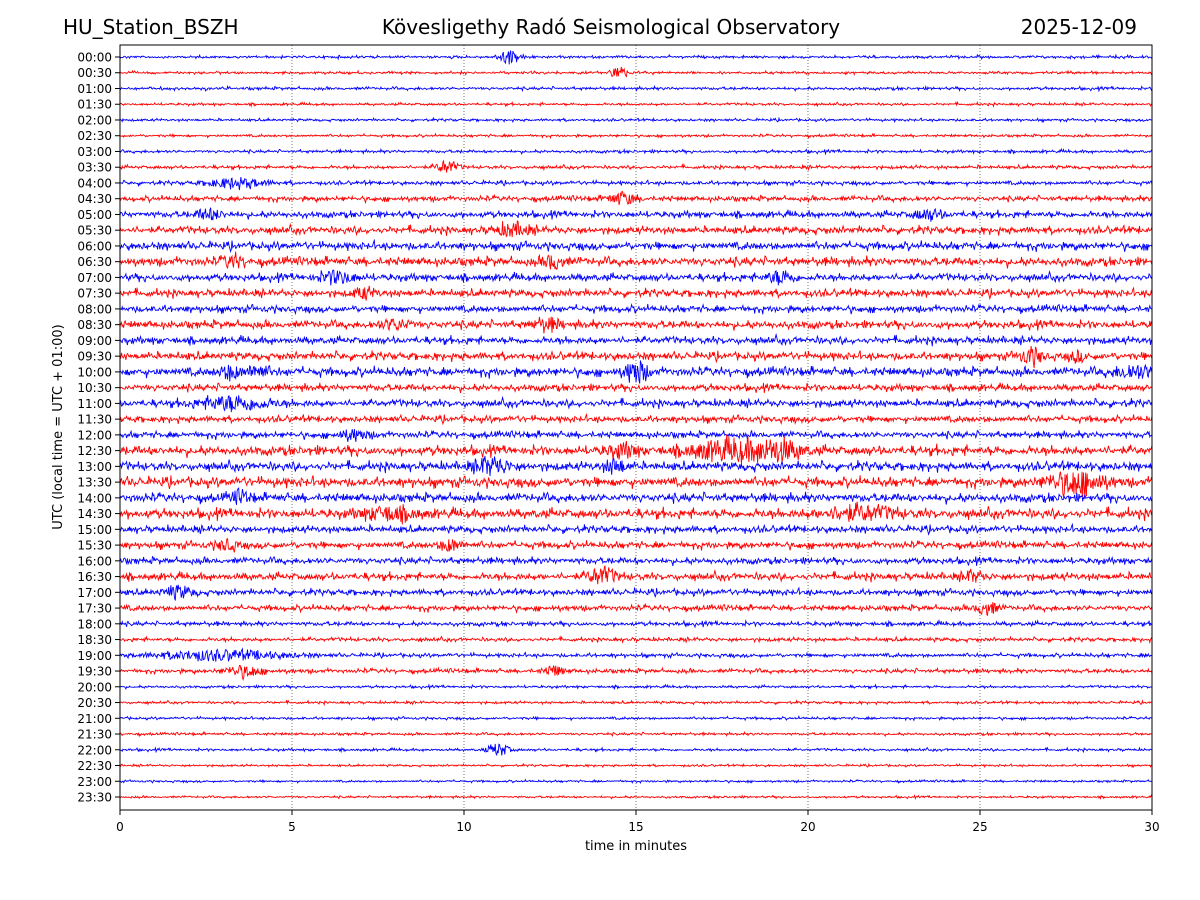  I want to click on y-tick-label: 13:30, so click(94, 483).